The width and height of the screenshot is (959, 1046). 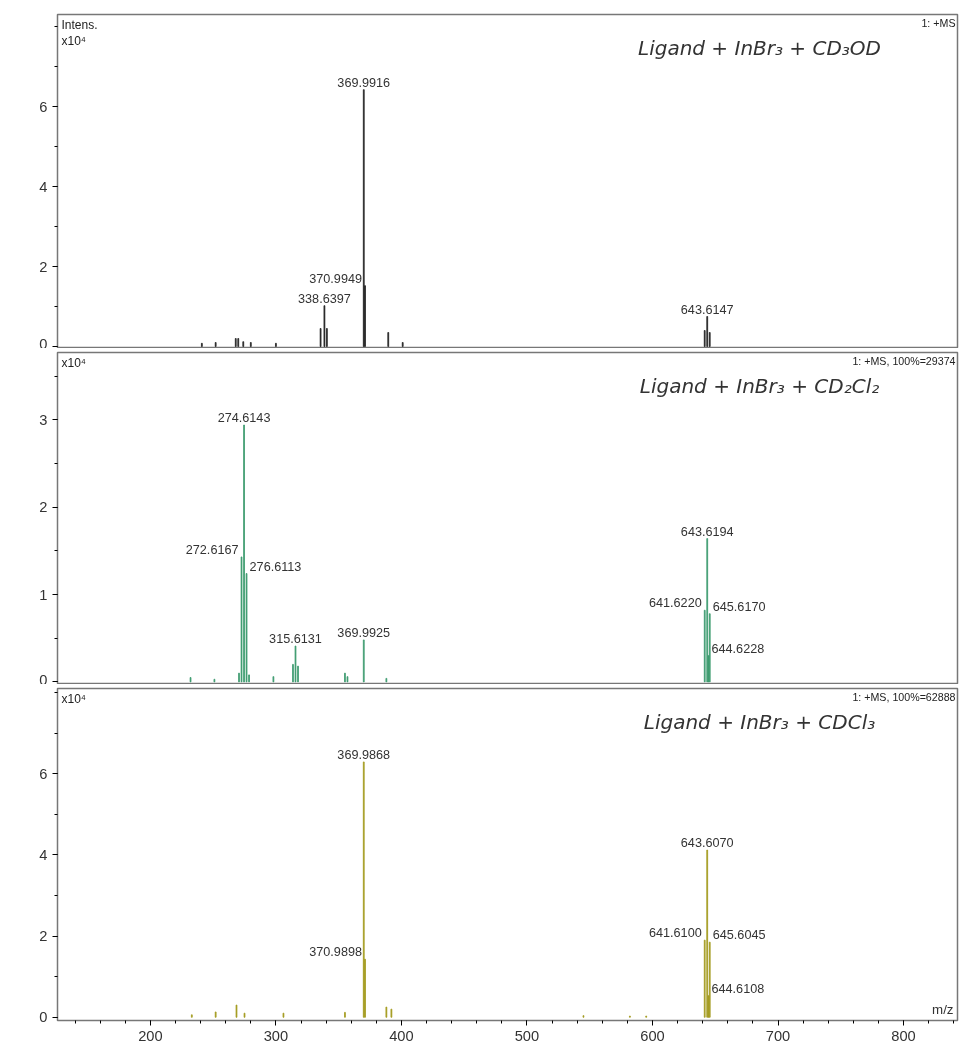 What do you see at coordinates (364, 754) in the screenshot?
I see `annotation: 369.9868` at bounding box center [364, 754].